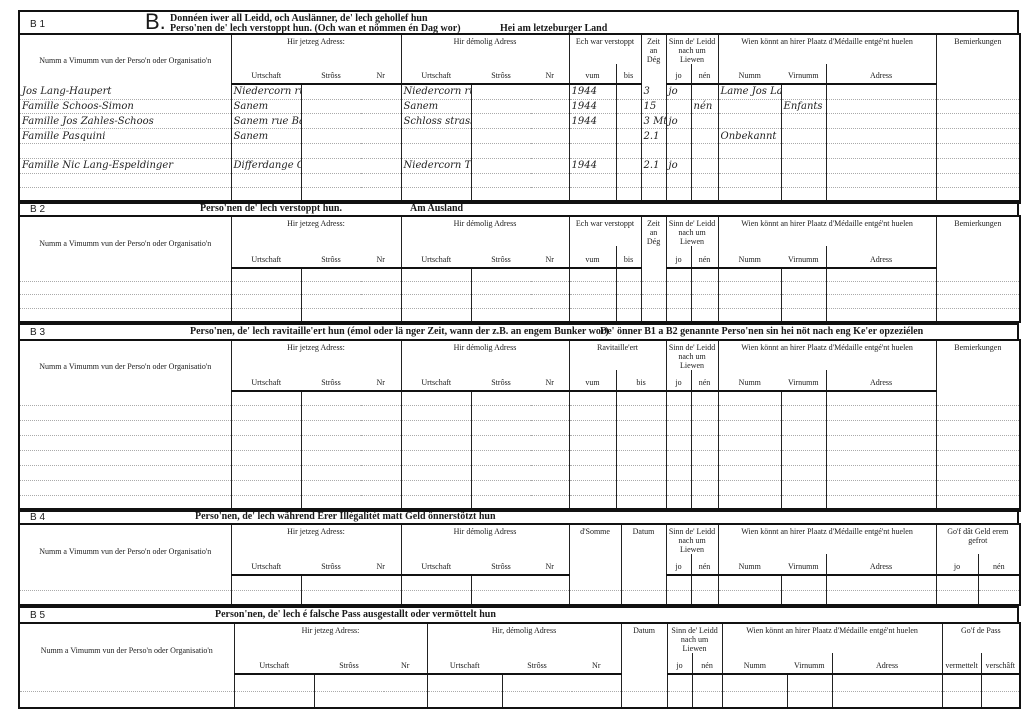  What do you see at coordinates (749, 136) in the screenshot?
I see `cell-m-numm: Onbekannt` at bounding box center [749, 136].